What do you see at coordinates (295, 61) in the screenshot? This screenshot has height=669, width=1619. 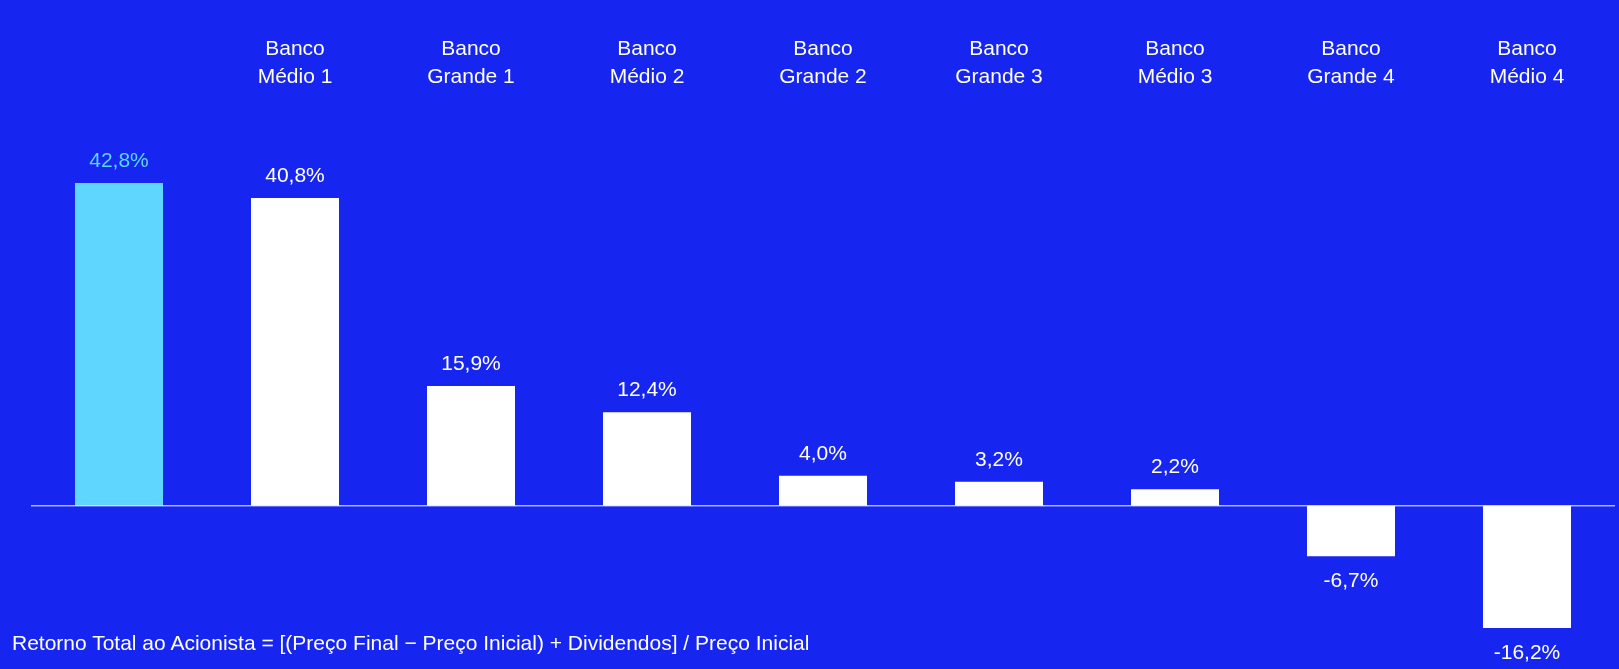 I see `x-tick-label: Banco Médio 1` at bounding box center [295, 61].